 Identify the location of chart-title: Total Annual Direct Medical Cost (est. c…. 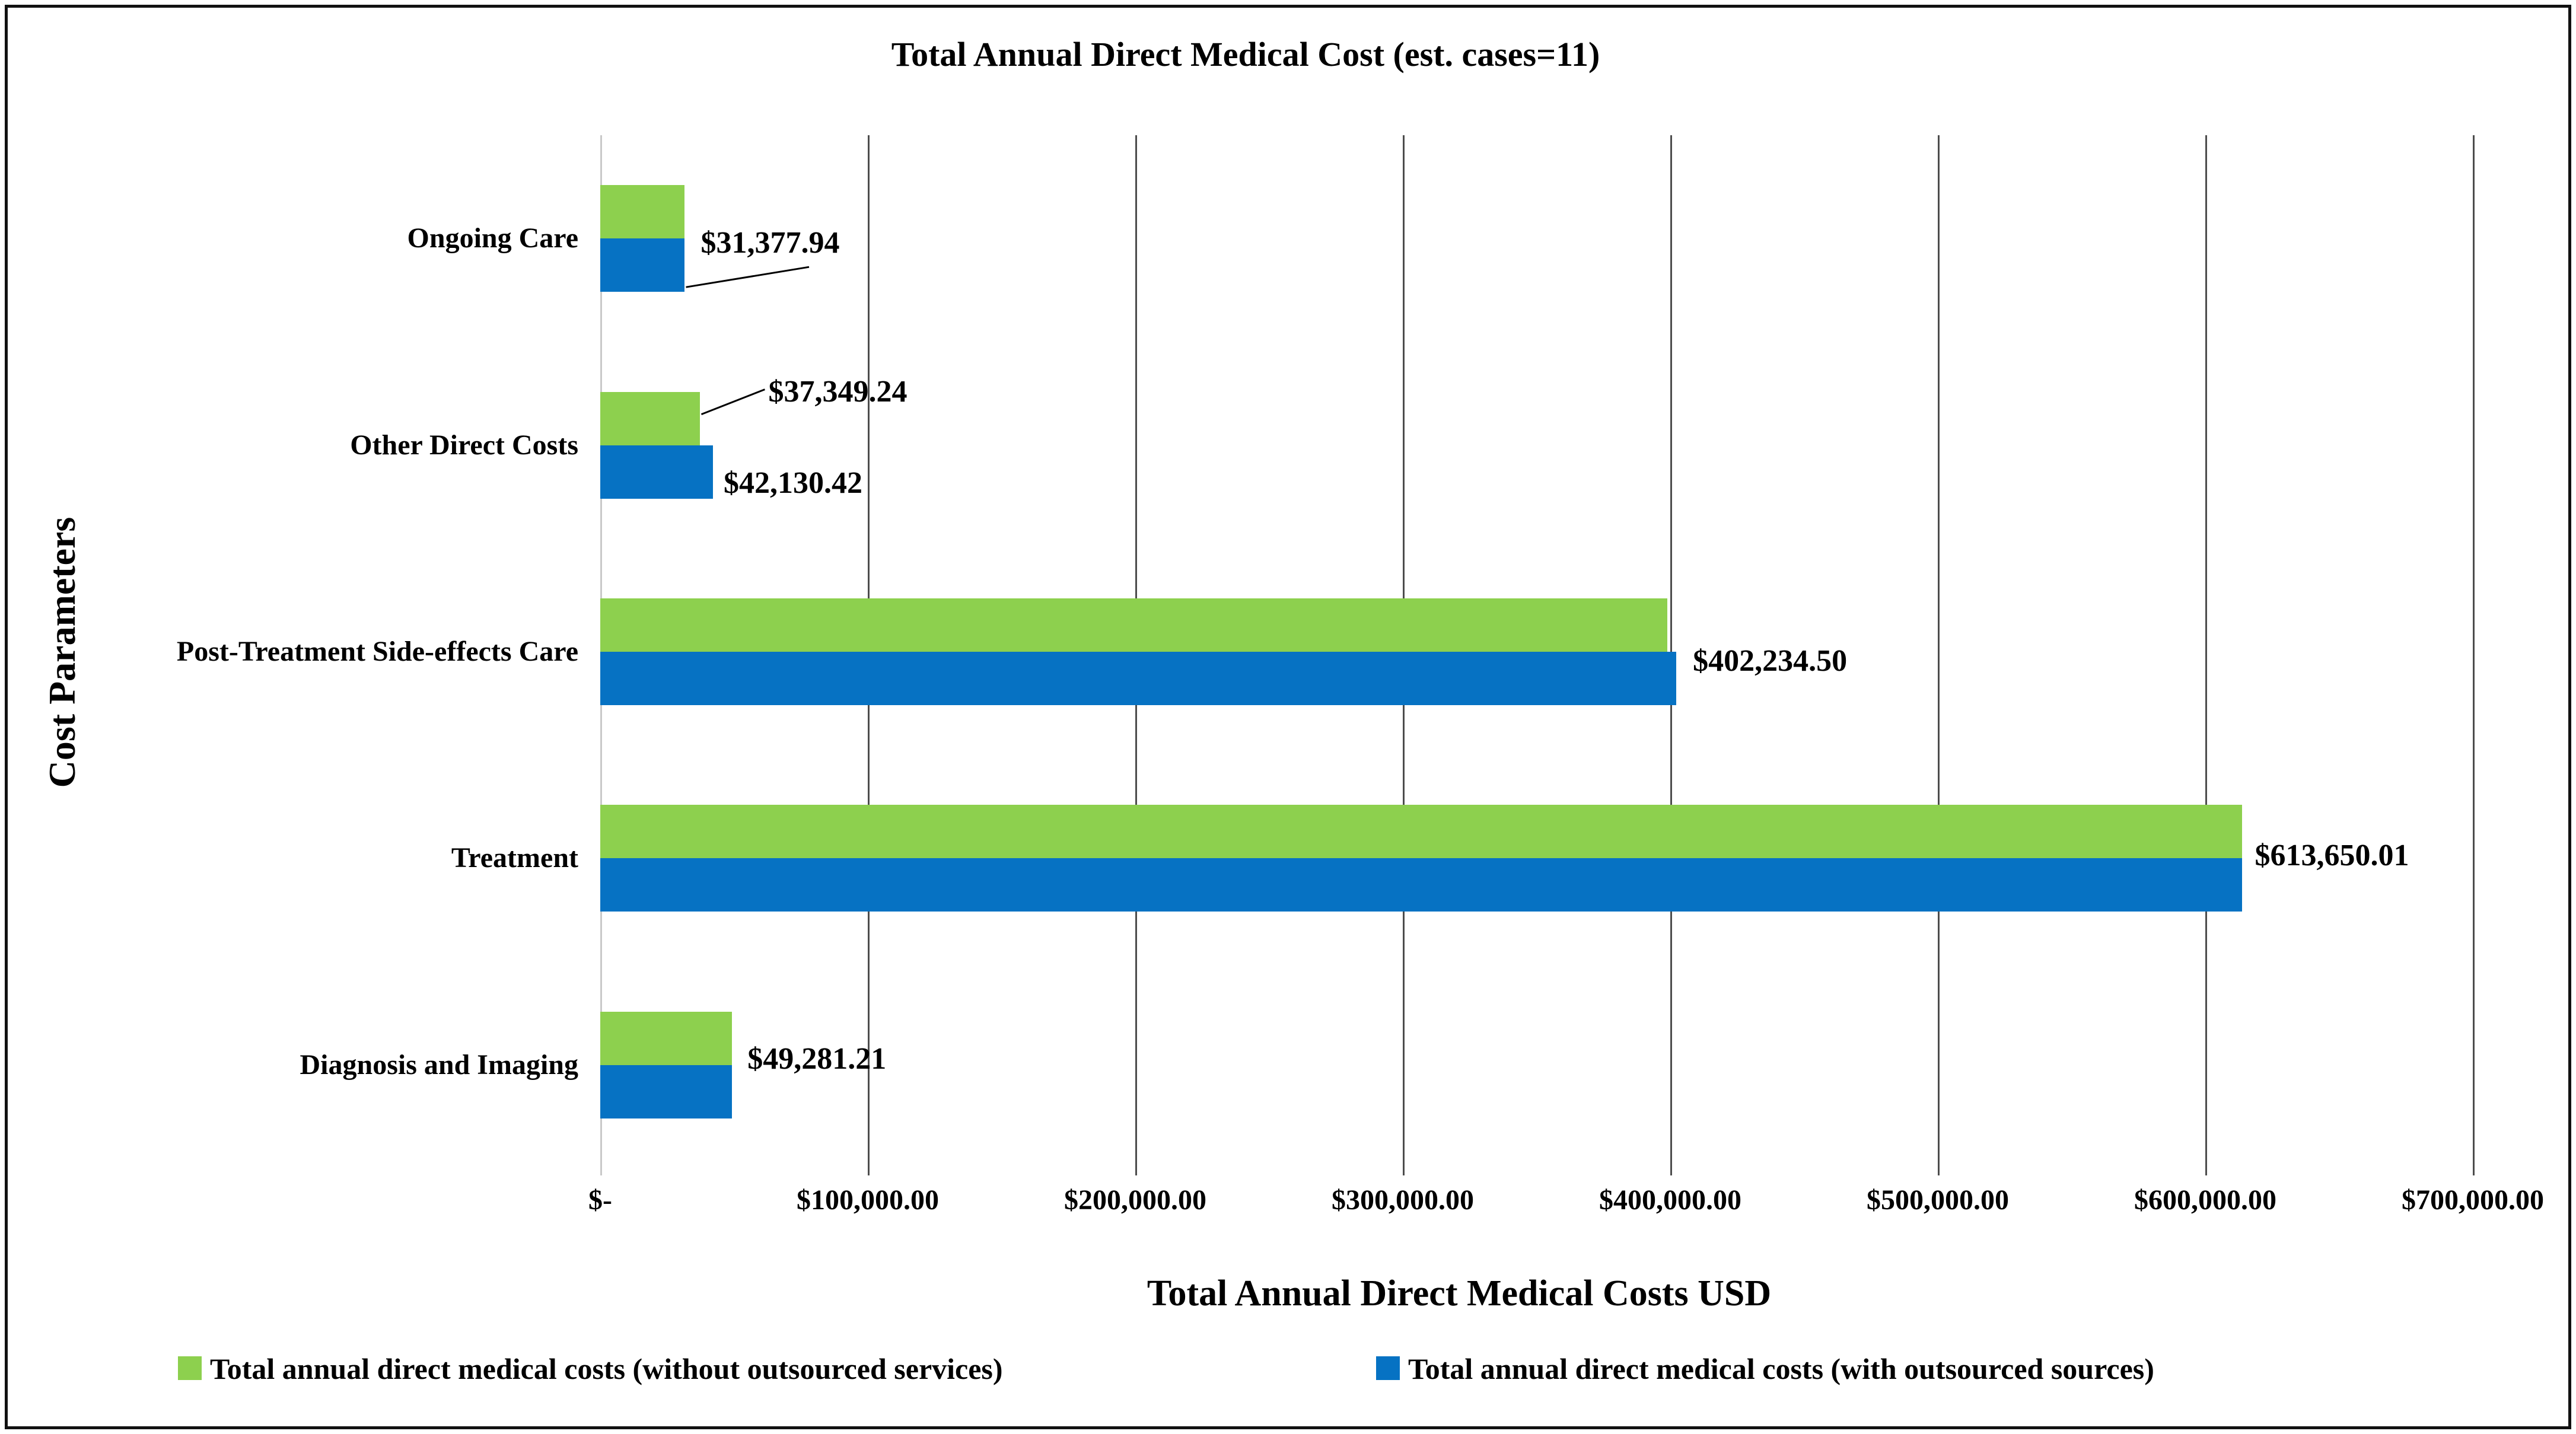
(1245, 55).